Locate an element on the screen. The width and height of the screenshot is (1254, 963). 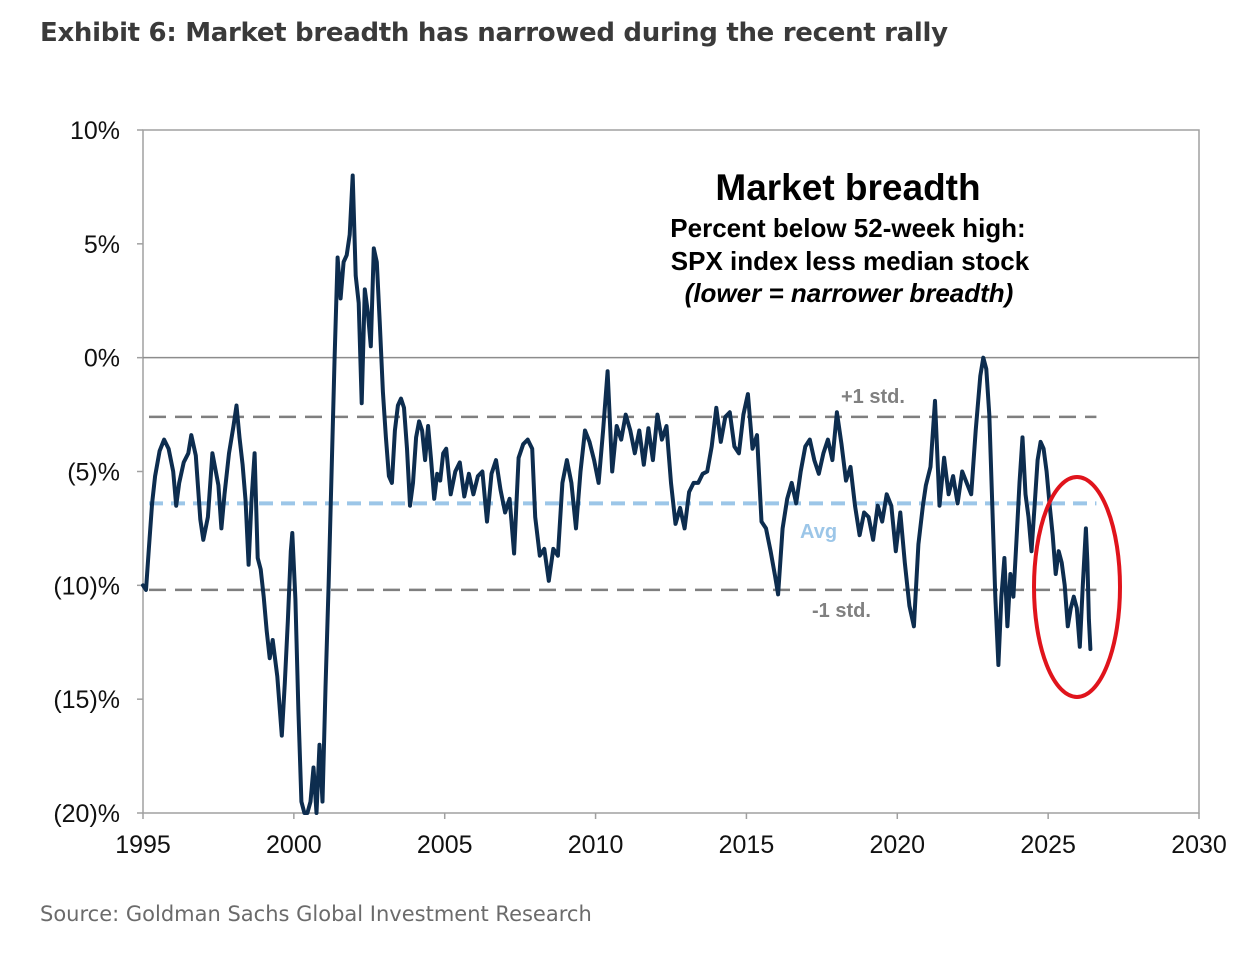
highlight-circle is located at coordinates (1077, 587).